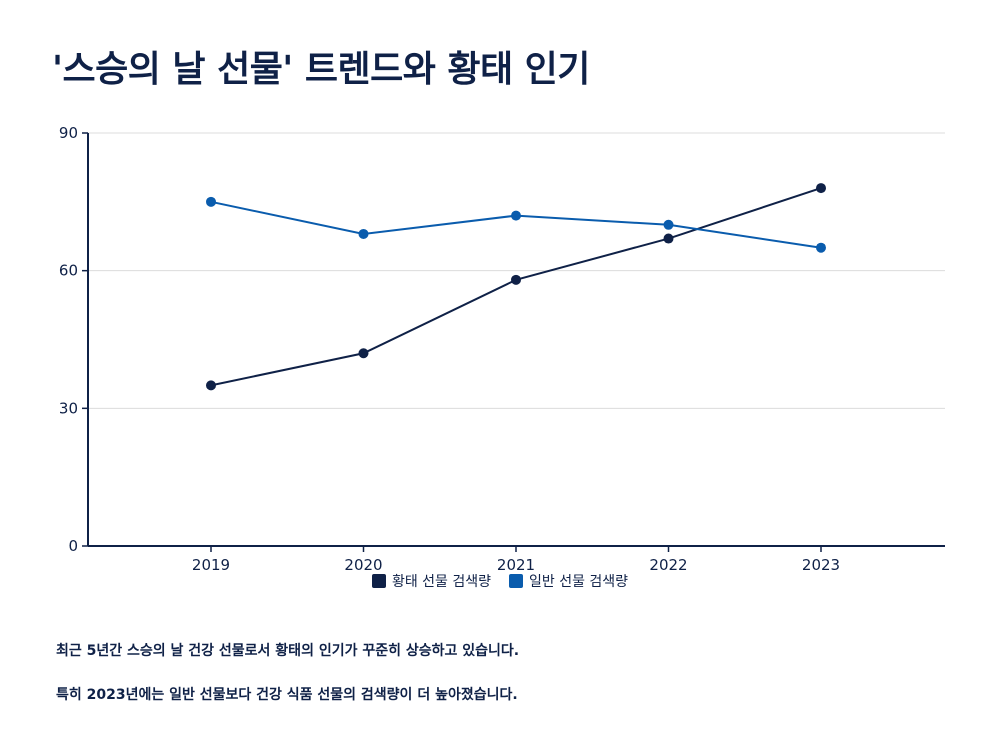  What do you see at coordinates (211, 201) in the screenshot?
I see `data-point-1-2019` at bounding box center [211, 201].